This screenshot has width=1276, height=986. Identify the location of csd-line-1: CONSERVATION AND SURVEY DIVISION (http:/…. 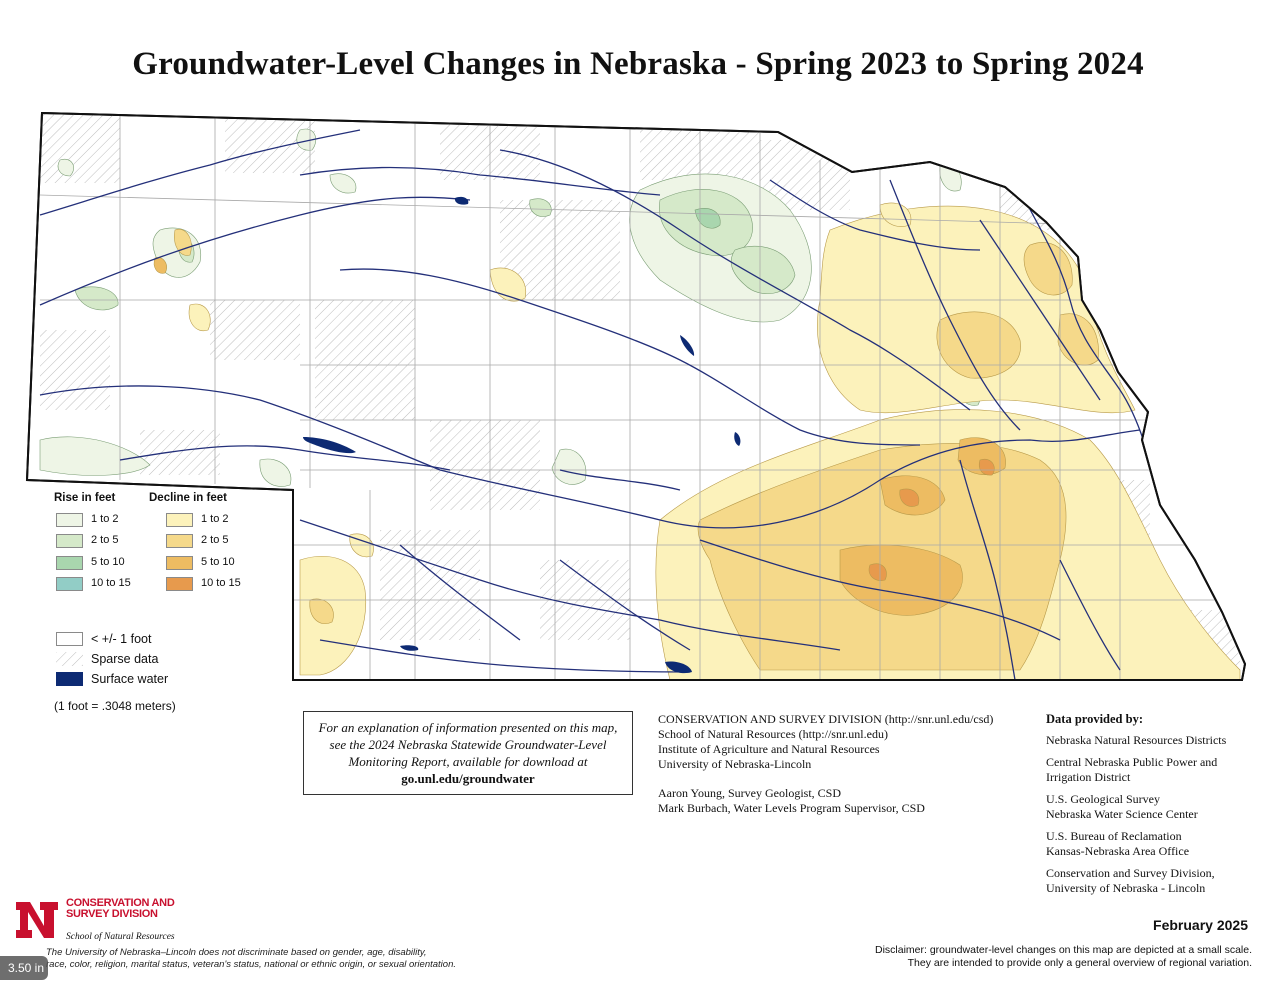
(826, 719).